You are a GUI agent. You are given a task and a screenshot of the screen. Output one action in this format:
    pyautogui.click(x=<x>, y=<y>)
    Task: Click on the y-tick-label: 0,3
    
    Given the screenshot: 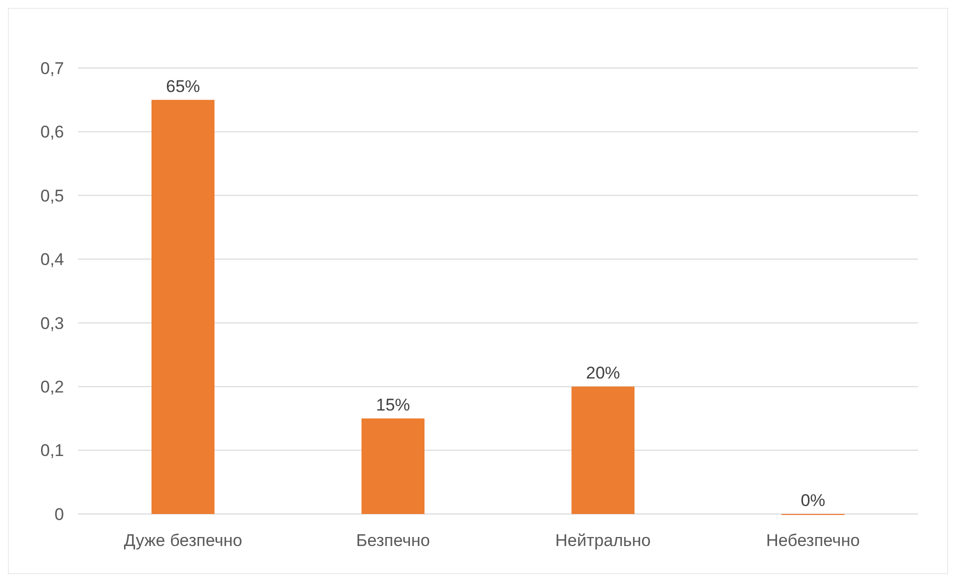 What is the action you would take?
    pyautogui.click(x=52, y=323)
    